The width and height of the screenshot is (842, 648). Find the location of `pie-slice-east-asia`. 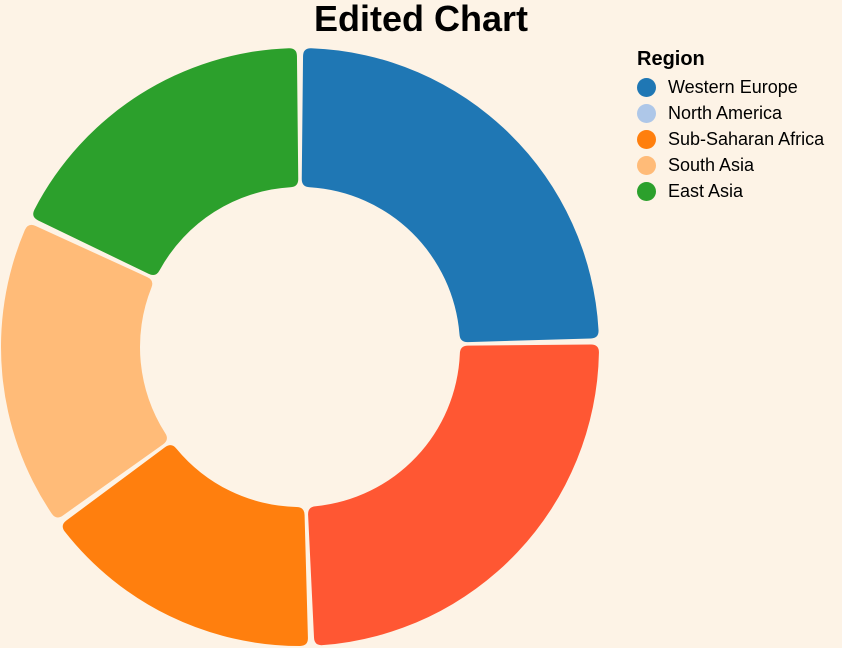

pie-slice-east-asia is located at coordinates (166, 162).